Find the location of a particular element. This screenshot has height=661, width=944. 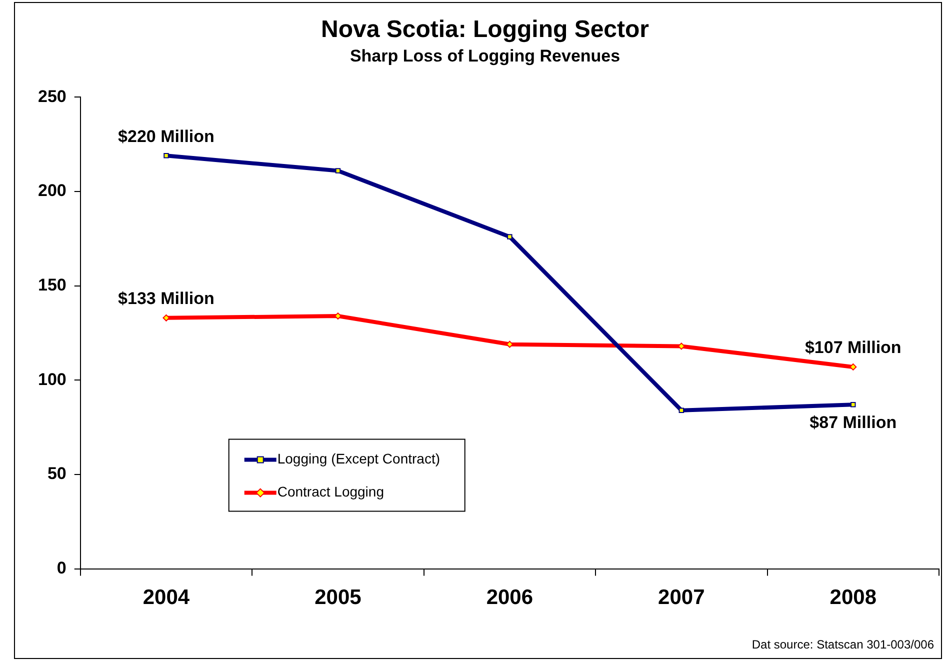

x-tick-label: 2007 is located at coordinates (681, 598).